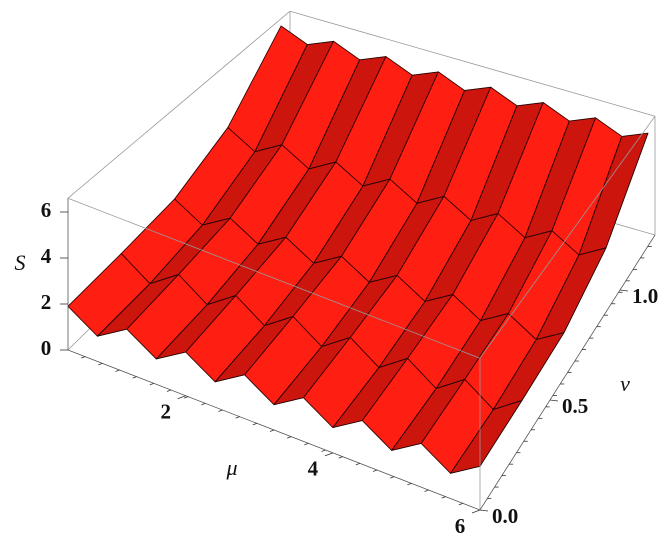 The image size is (664, 551). What do you see at coordinates (313, 469) in the screenshot?
I see `x-tick-label: 4` at bounding box center [313, 469].